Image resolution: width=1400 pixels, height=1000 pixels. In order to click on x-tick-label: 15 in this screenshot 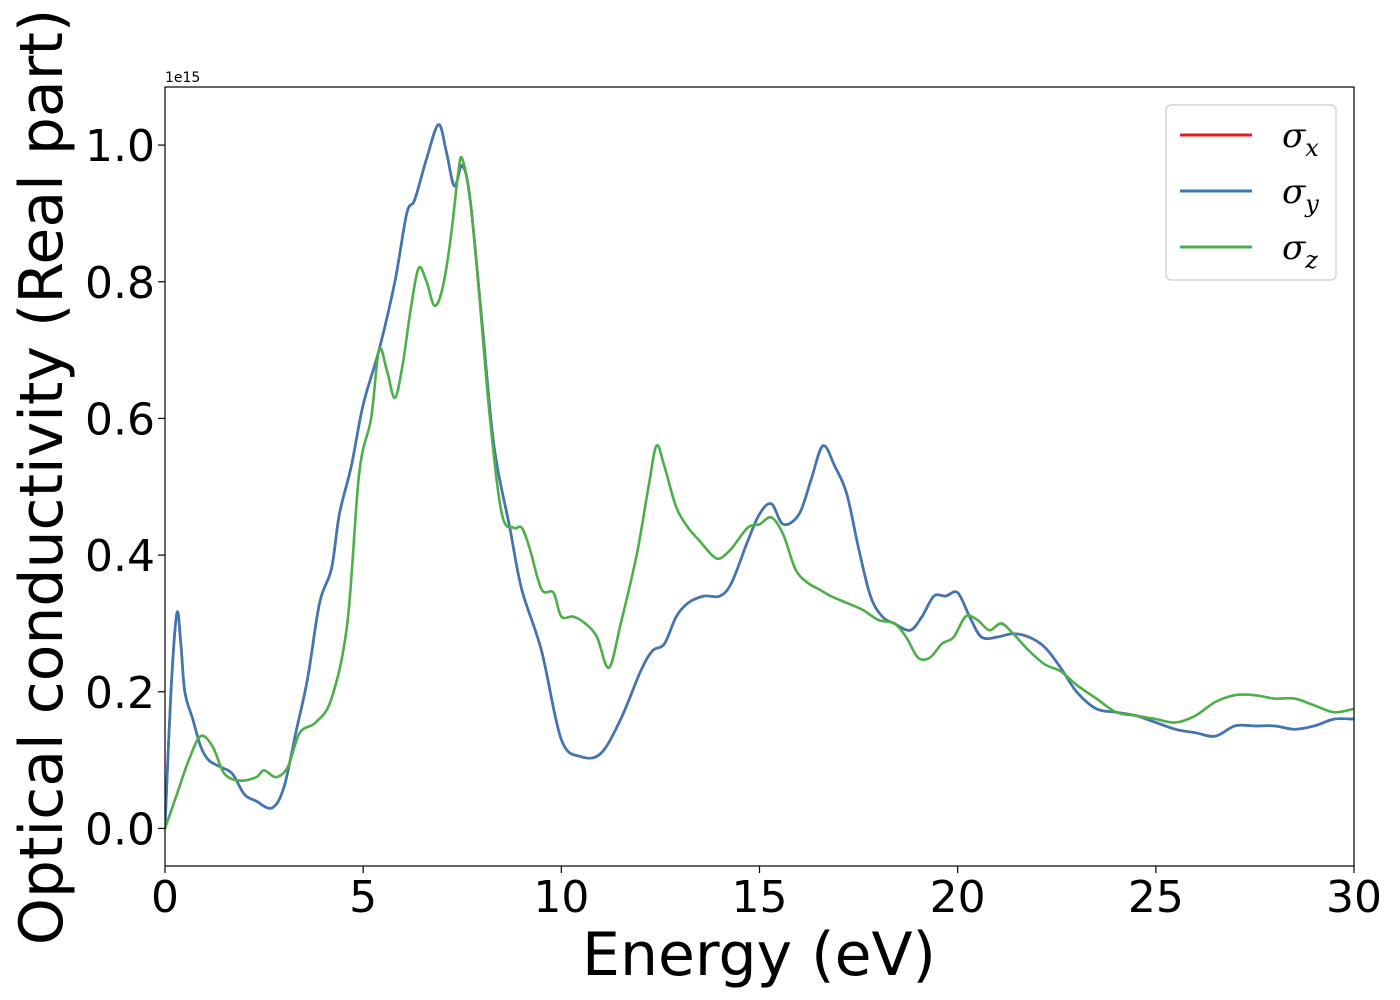, I will do `click(760, 897)`.